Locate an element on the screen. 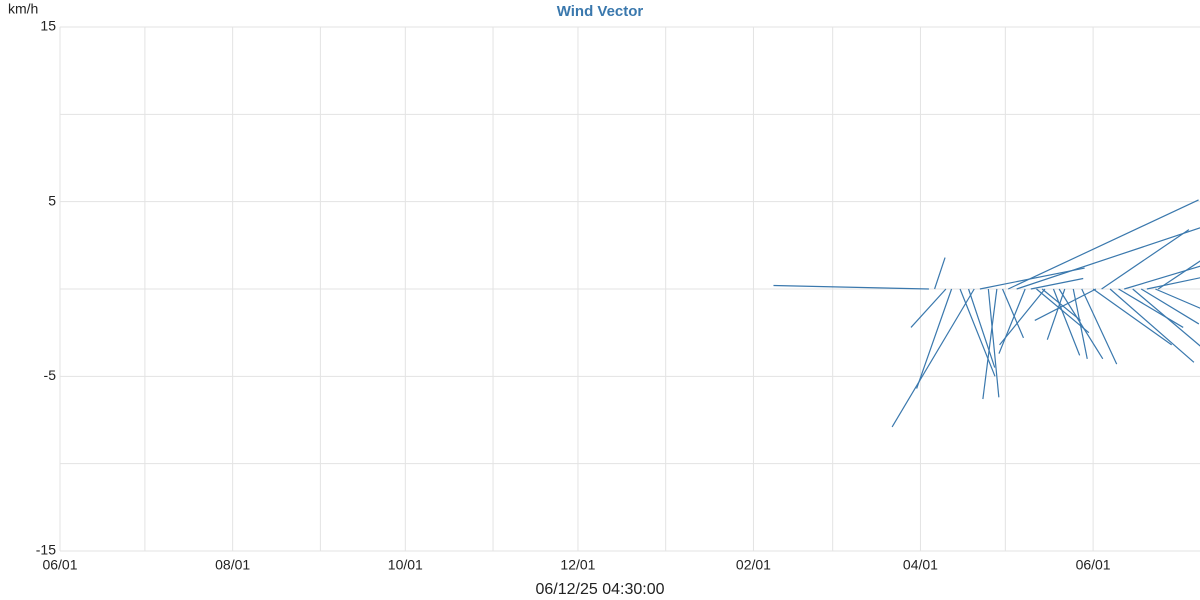  y-tick-label: -15 is located at coordinates (46, 550).